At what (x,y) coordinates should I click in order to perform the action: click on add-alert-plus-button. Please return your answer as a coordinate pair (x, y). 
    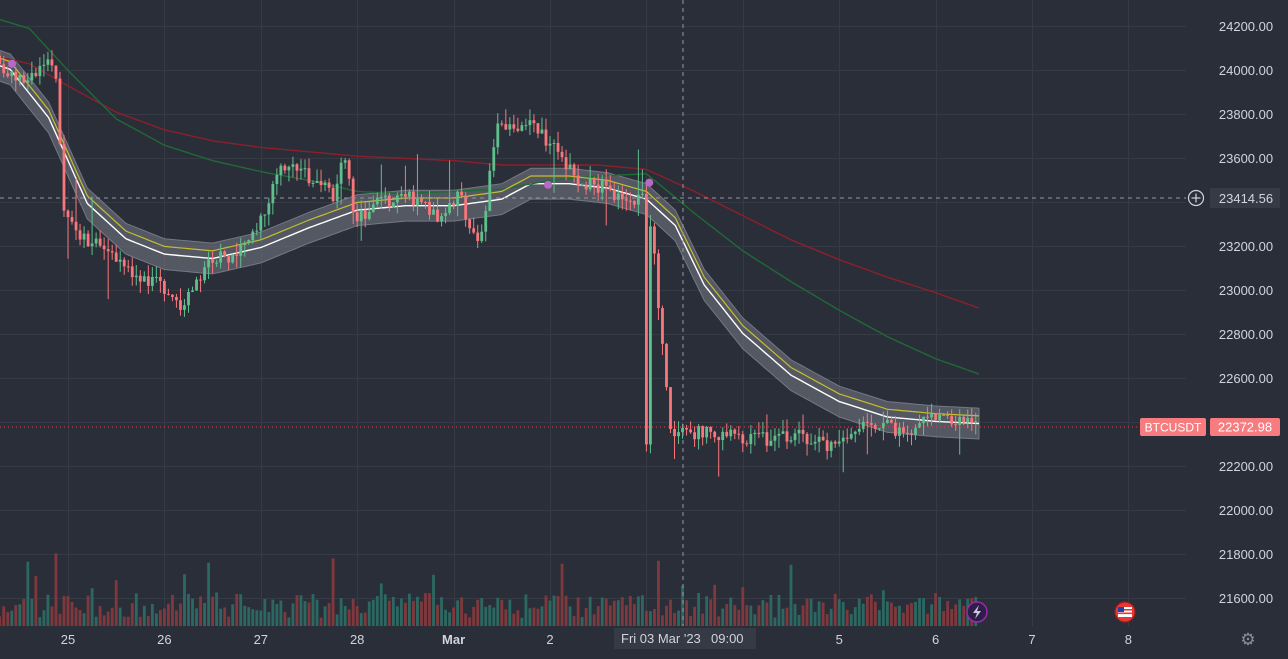
    Looking at the image, I should click on (1196, 198).